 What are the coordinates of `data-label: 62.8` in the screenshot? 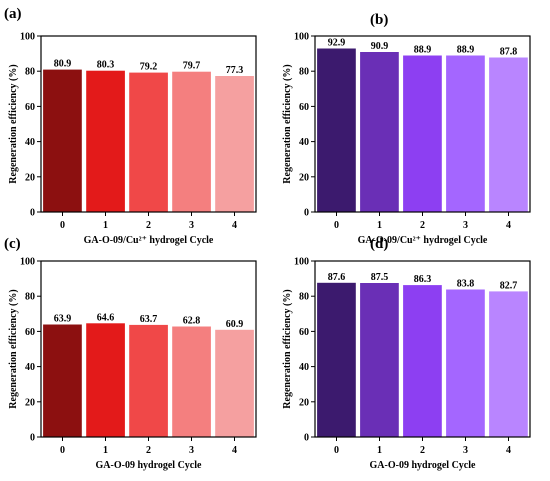 It's located at (192, 321).